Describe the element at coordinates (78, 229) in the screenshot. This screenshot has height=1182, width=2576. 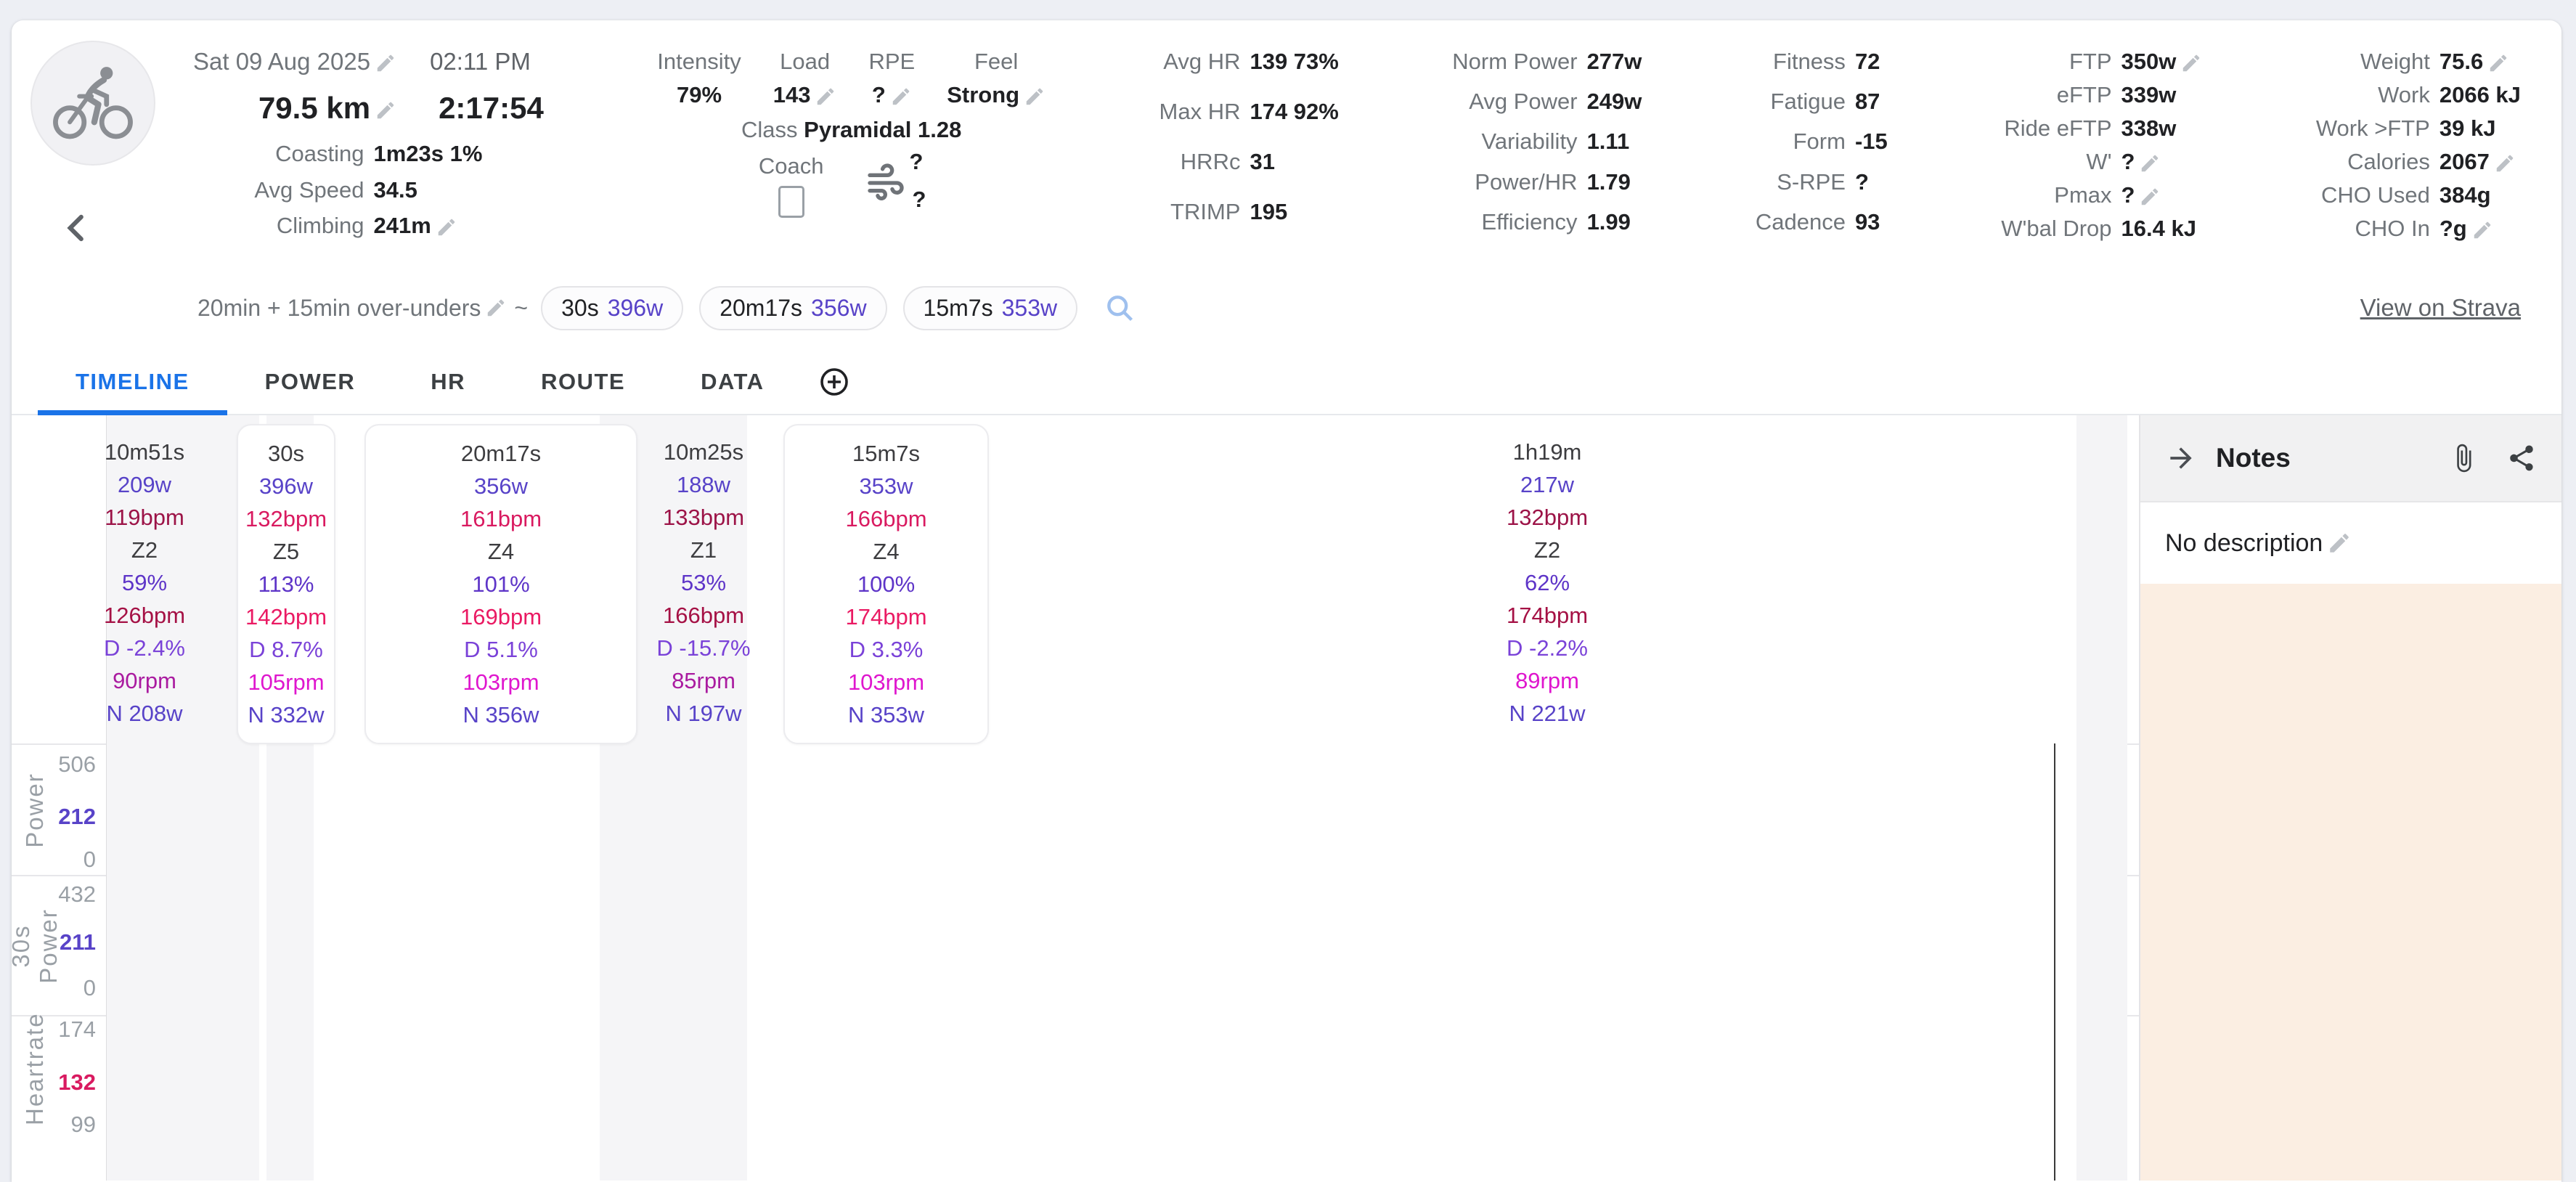
I see `back-button` at that location.